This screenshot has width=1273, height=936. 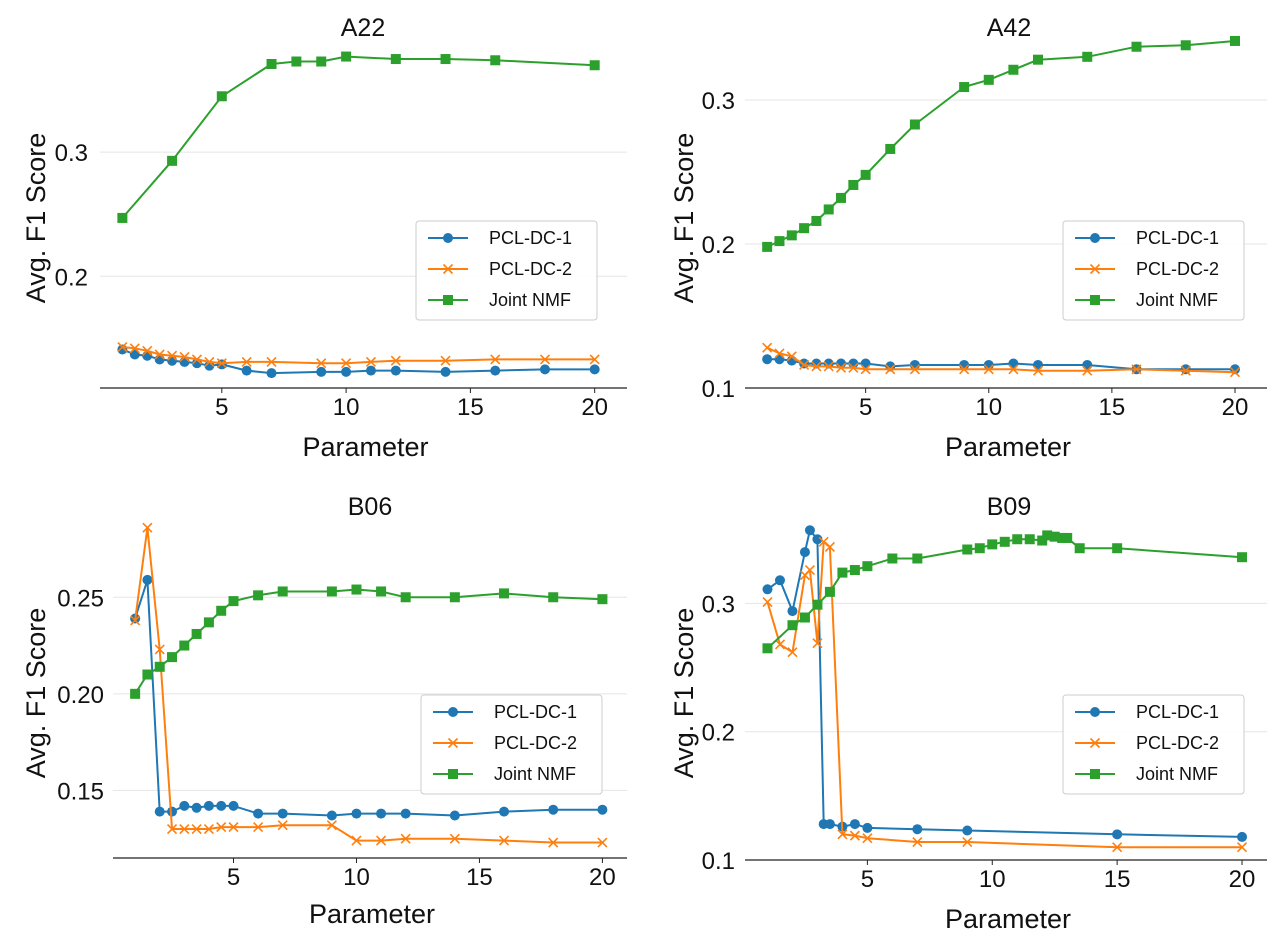 What do you see at coordinates (684, 218) in the screenshot?
I see `y-axis-label: Avg. F1 Score` at bounding box center [684, 218].